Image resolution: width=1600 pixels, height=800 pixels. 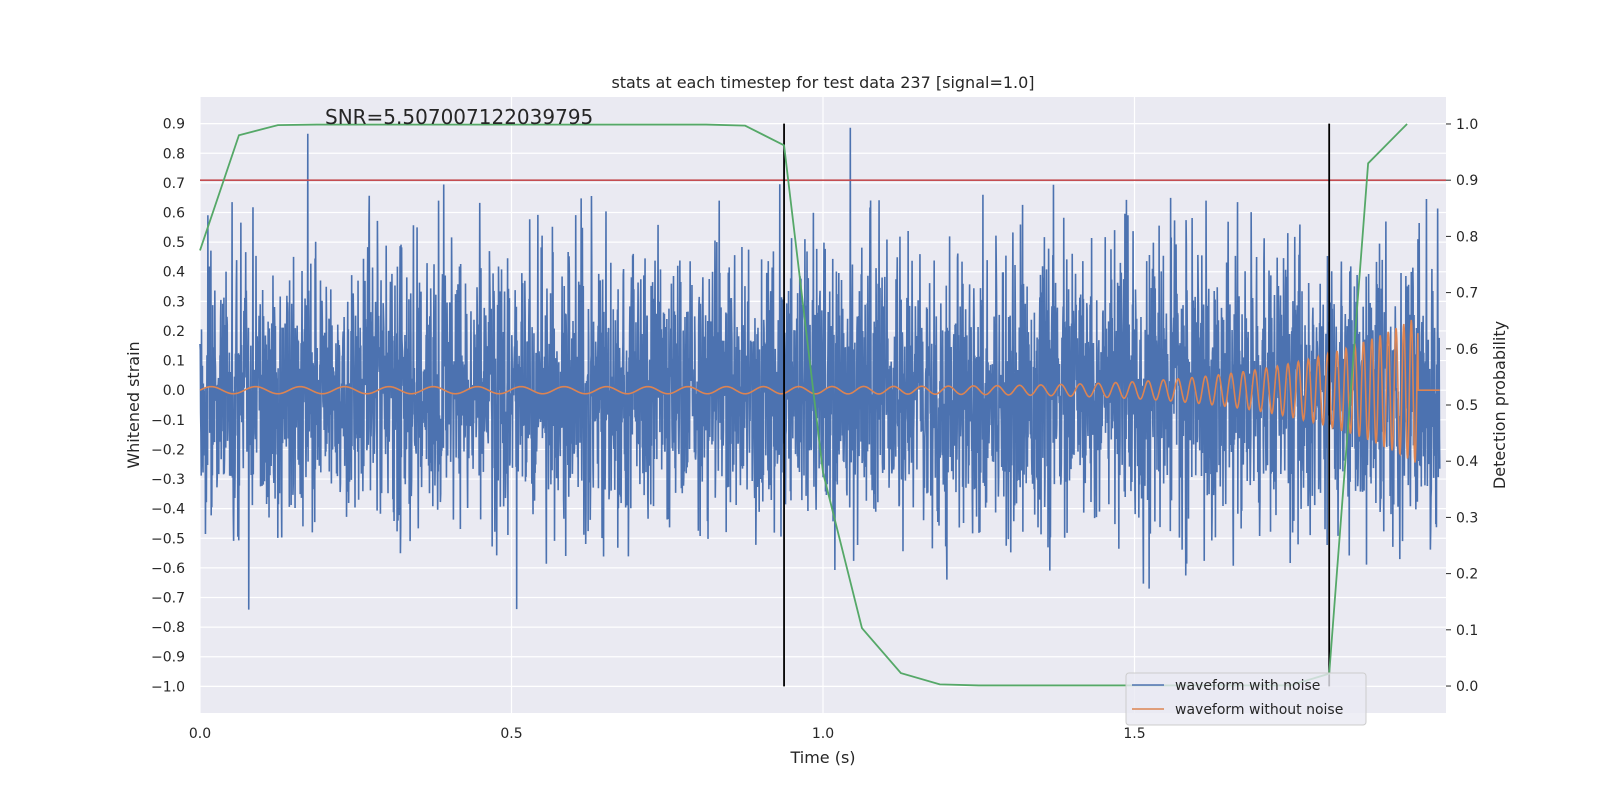 What do you see at coordinates (174, 302) in the screenshot?
I see `y-left-tick-label: 0.3` at bounding box center [174, 302].